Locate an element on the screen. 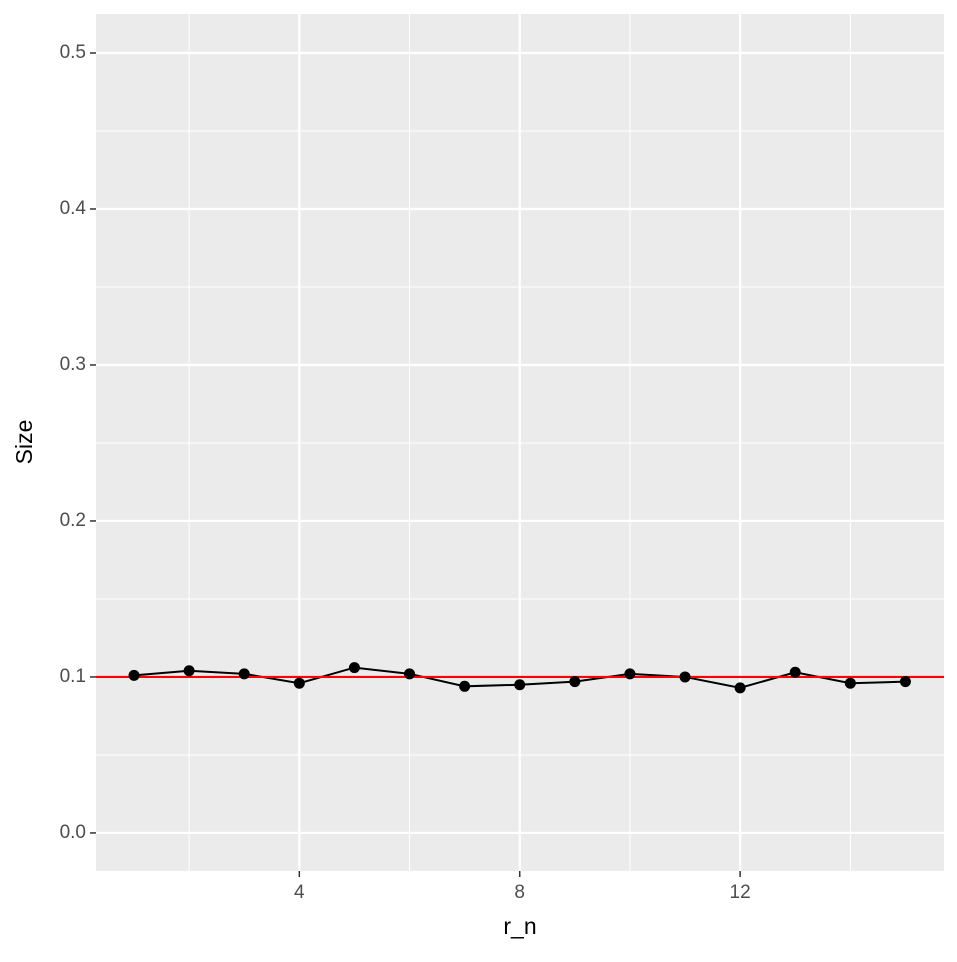 The image size is (957, 962). y-tick-label: 0.4 is located at coordinates (73, 208).